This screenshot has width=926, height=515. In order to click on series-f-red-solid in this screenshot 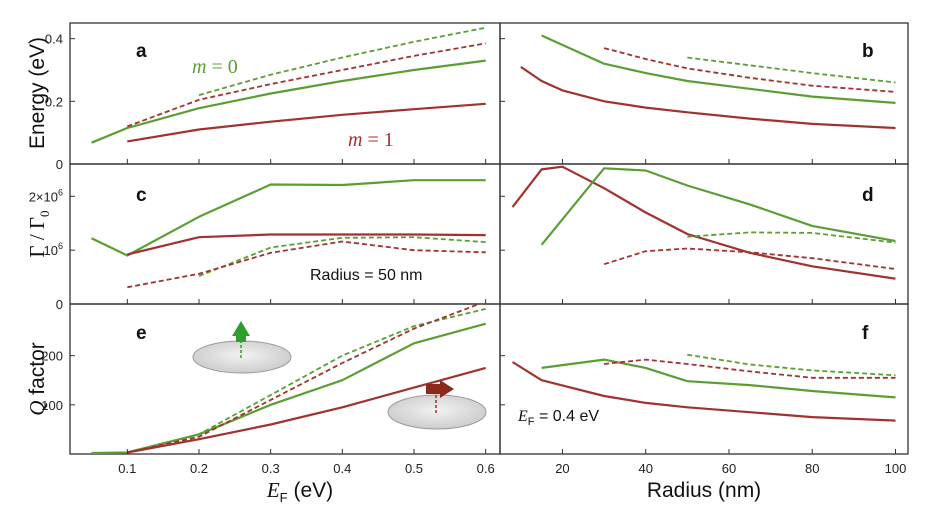, I will do `click(703, 391)`.